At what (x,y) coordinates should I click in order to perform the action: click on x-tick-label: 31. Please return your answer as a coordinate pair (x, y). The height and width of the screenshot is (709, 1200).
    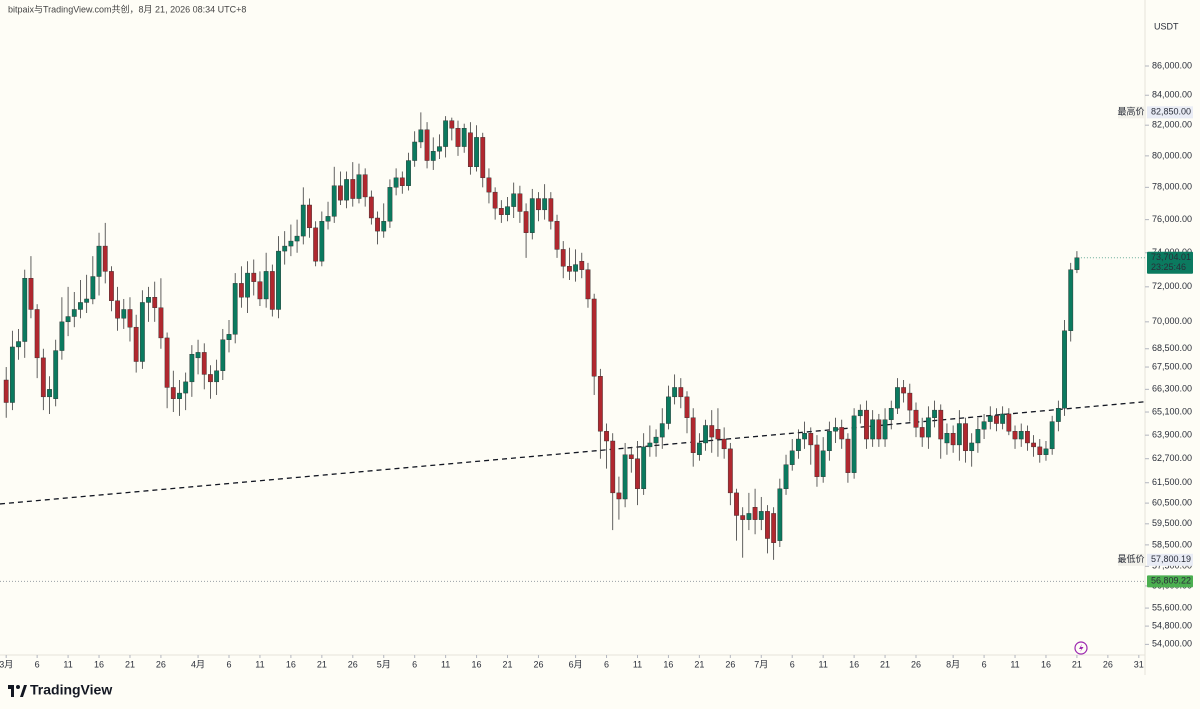
    Looking at the image, I should click on (1139, 664).